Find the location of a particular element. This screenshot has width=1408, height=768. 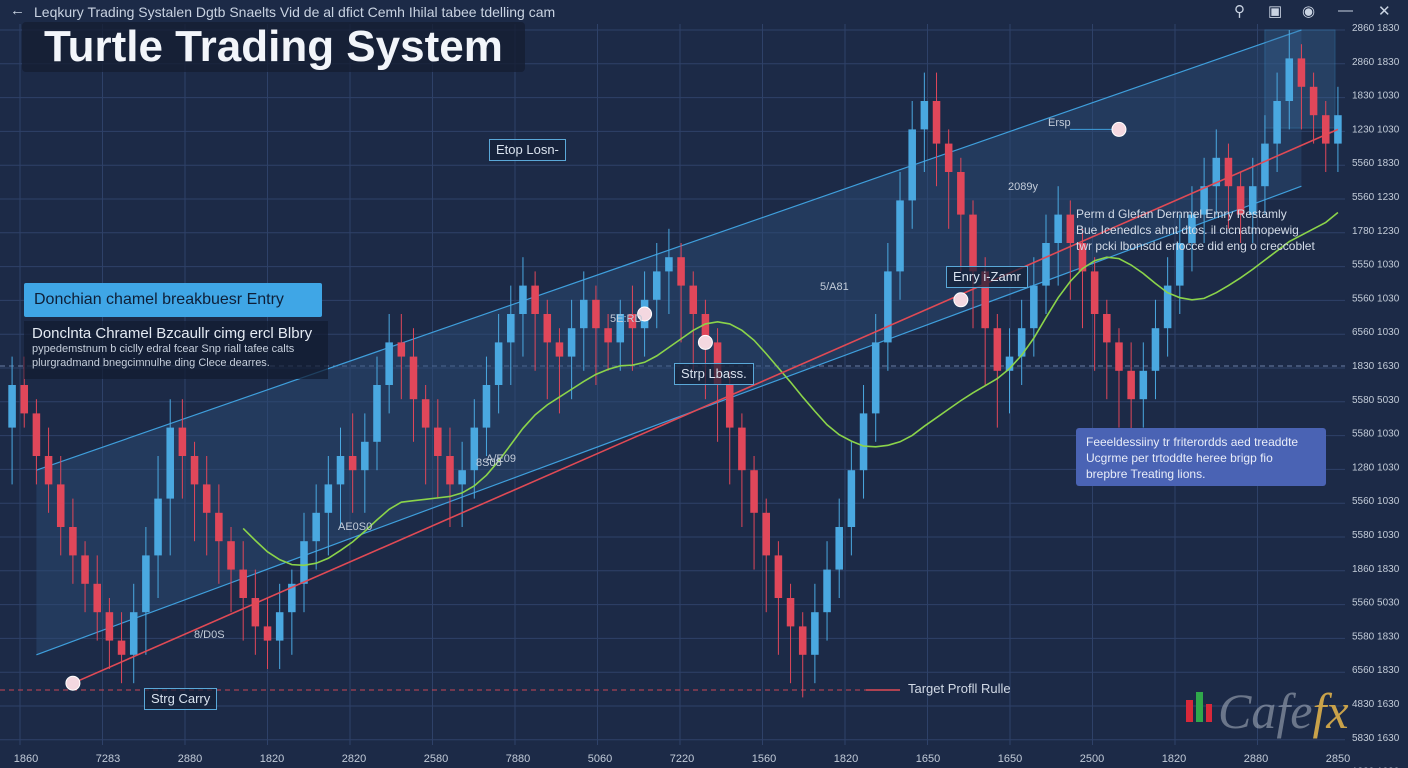

x-tick-label: 1560 is located at coordinates (764, 759).